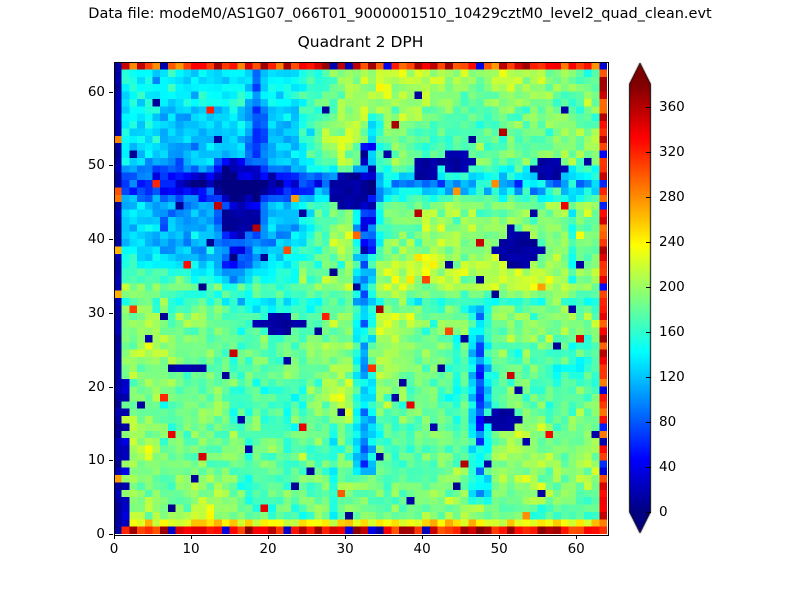 Image resolution: width=800 pixels, height=600 pixels. What do you see at coordinates (672, 106) in the screenshot?
I see `colorbar-tick-label: 360` at bounding box center [672, 106].